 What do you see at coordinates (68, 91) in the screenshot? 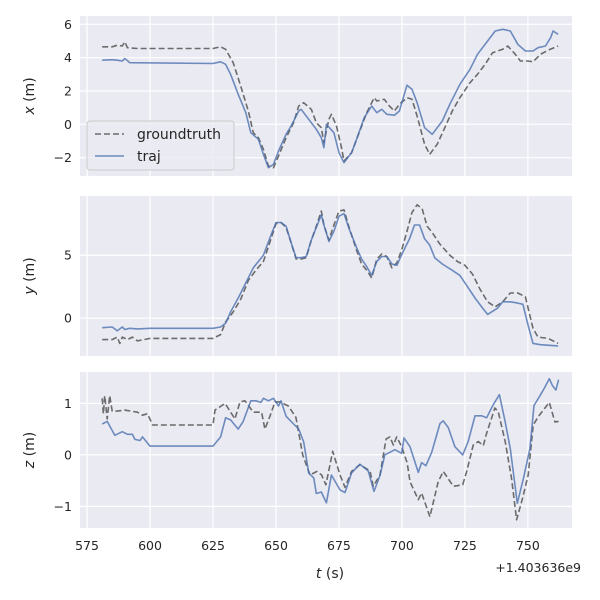
I see `y-tick-label: 2` at bounding box center [68, 91].